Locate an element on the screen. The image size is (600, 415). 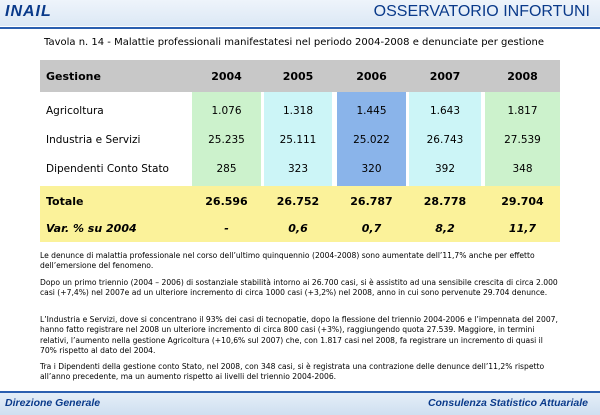
variation-value: 8,2 is located at coordinates (445, 228).